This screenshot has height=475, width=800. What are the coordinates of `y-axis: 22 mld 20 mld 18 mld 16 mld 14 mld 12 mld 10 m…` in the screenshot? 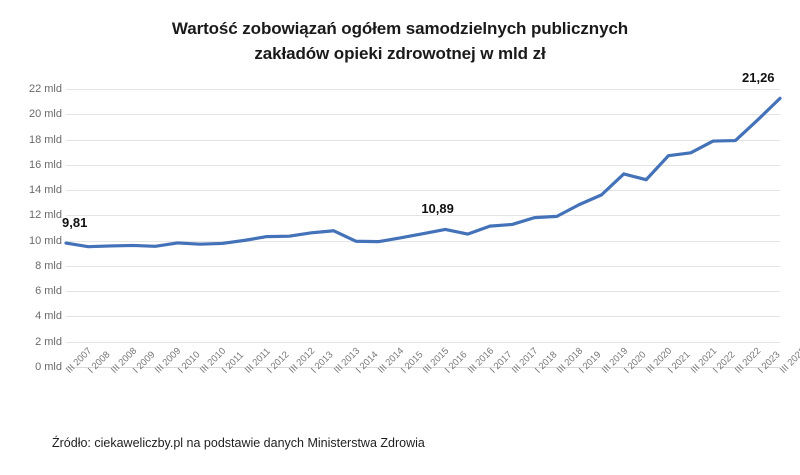 It's located at (31, 228).